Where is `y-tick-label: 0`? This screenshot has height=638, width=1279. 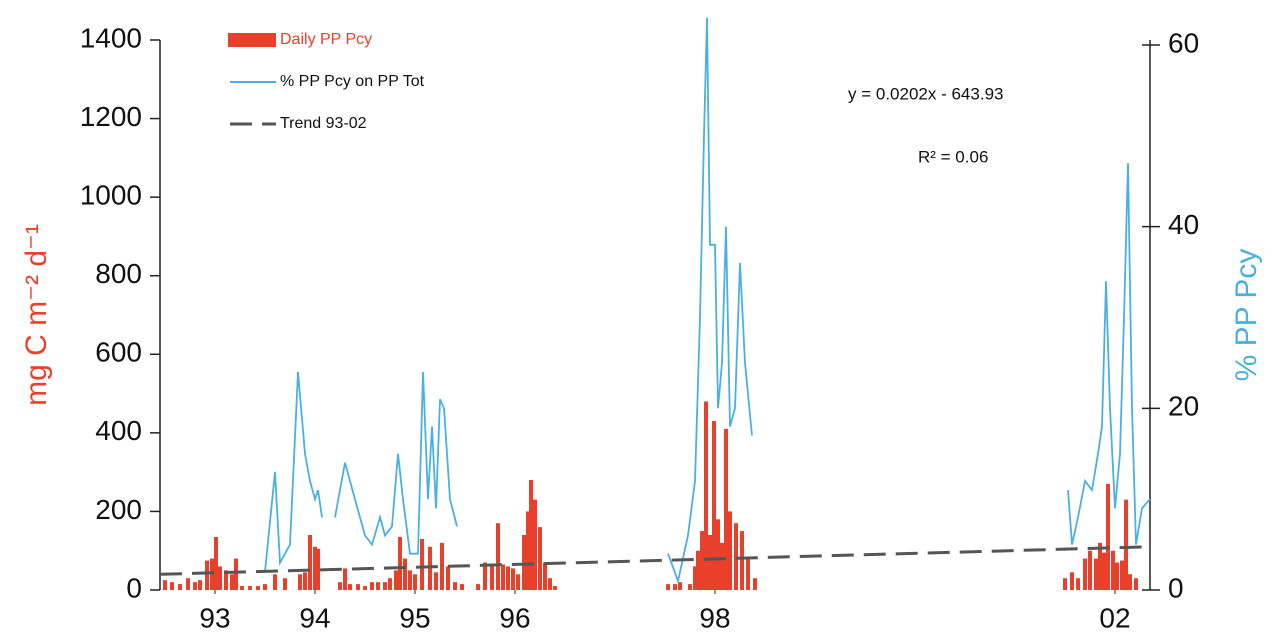 y-tick-label: 0 is located at coordinates (134, 587).